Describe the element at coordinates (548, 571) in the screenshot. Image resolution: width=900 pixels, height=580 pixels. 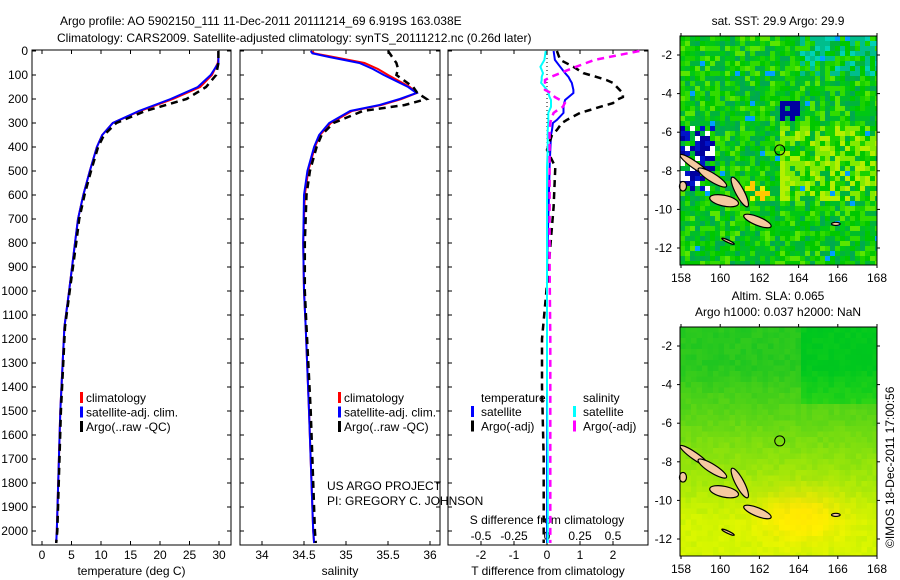
I see `x-axis-label: T difference from climatology` at that location.